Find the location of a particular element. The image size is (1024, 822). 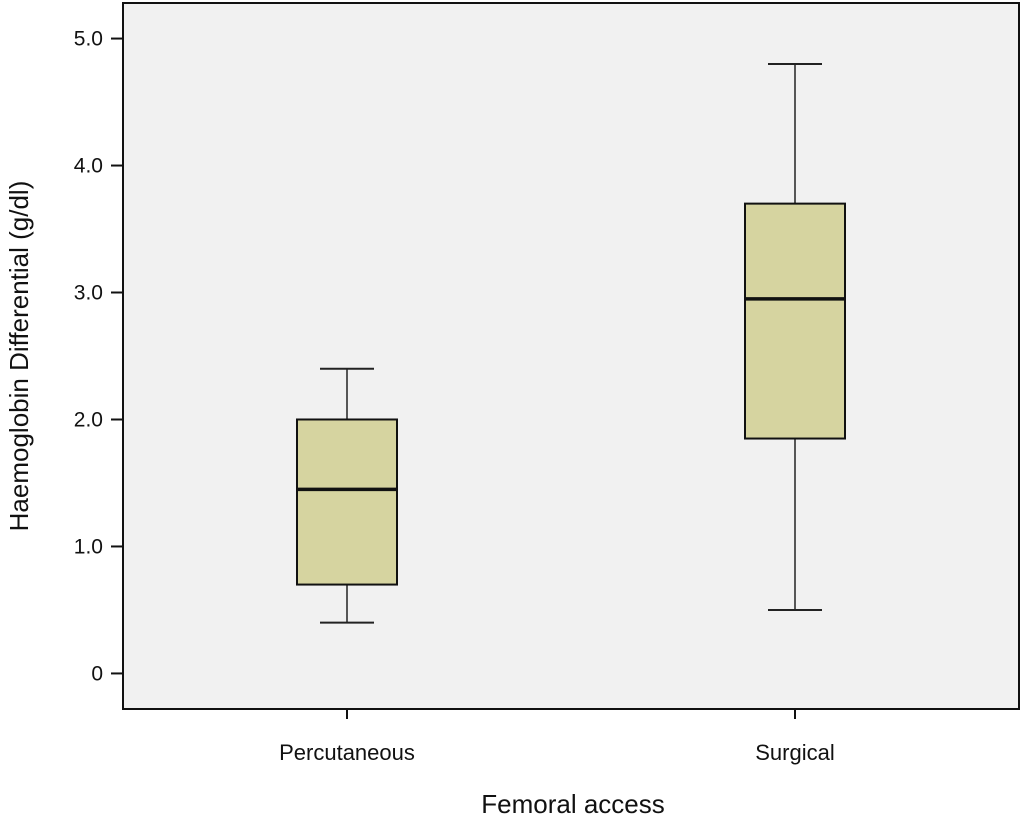

y-axis-title: Haemoglobin Differential (g/dl) is located at coordinates (19, 356).